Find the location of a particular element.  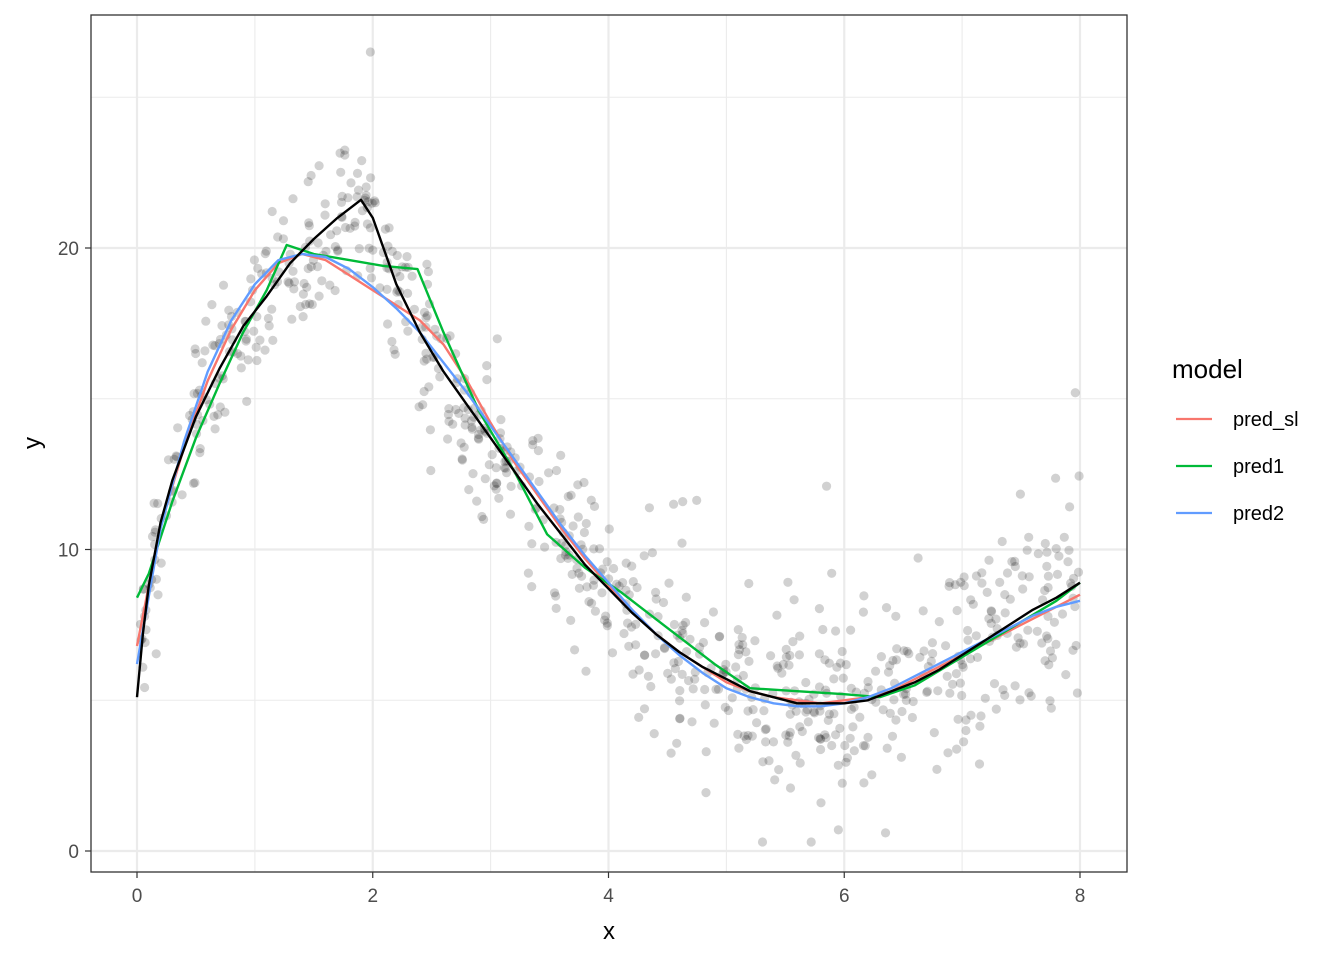

legend-title: model is located at coordinates (1207, 369).